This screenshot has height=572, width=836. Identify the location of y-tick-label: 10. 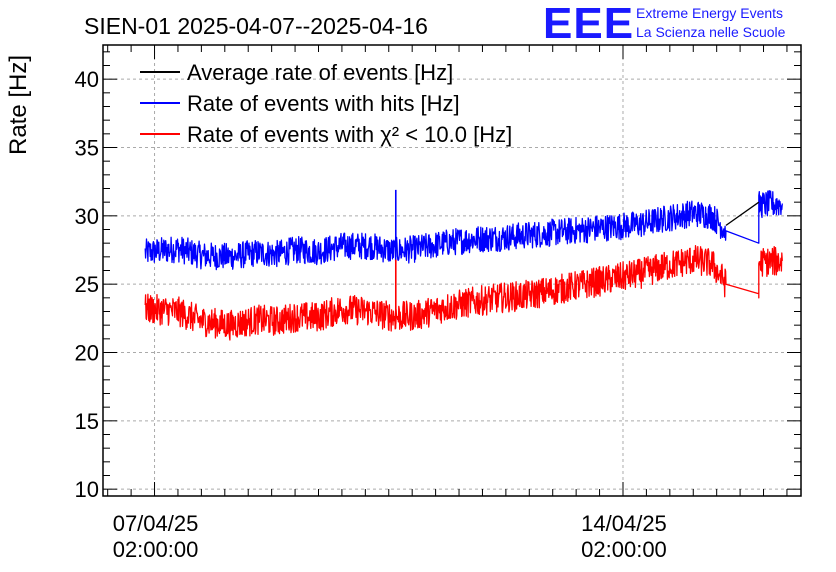
(87, 489).